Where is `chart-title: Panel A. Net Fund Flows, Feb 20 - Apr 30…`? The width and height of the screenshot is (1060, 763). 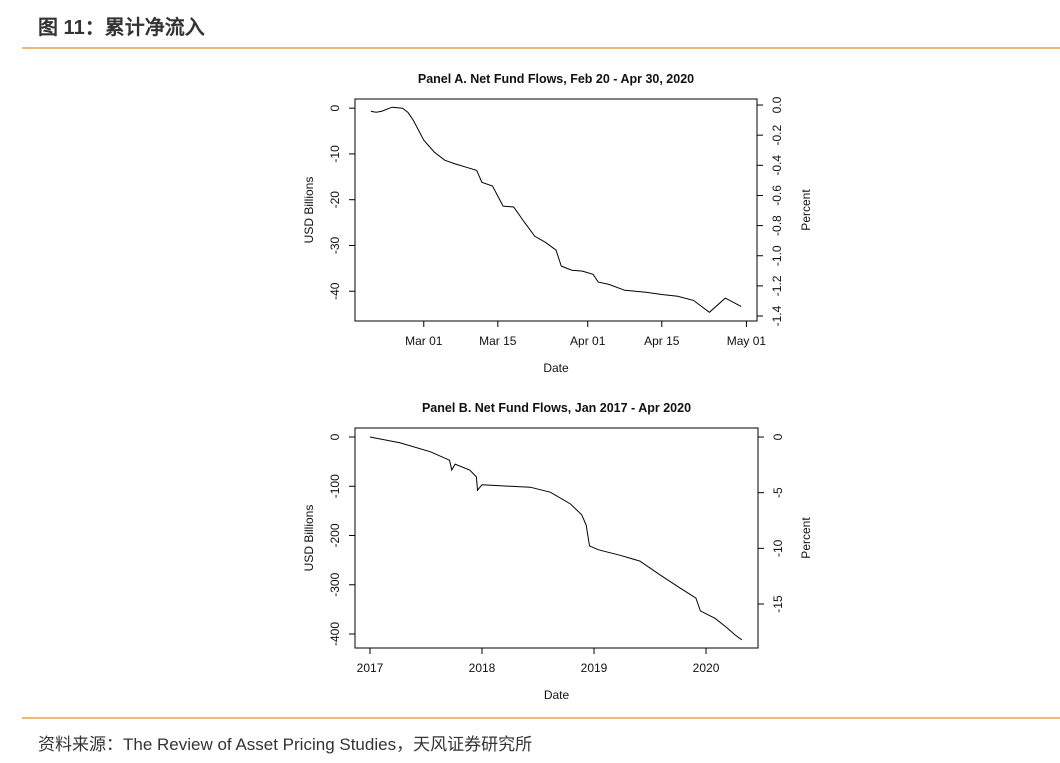
chart-title: Panel A. Net Fund Flows, Feb 20 - Apr 30… is located at coordinates (556, 79).